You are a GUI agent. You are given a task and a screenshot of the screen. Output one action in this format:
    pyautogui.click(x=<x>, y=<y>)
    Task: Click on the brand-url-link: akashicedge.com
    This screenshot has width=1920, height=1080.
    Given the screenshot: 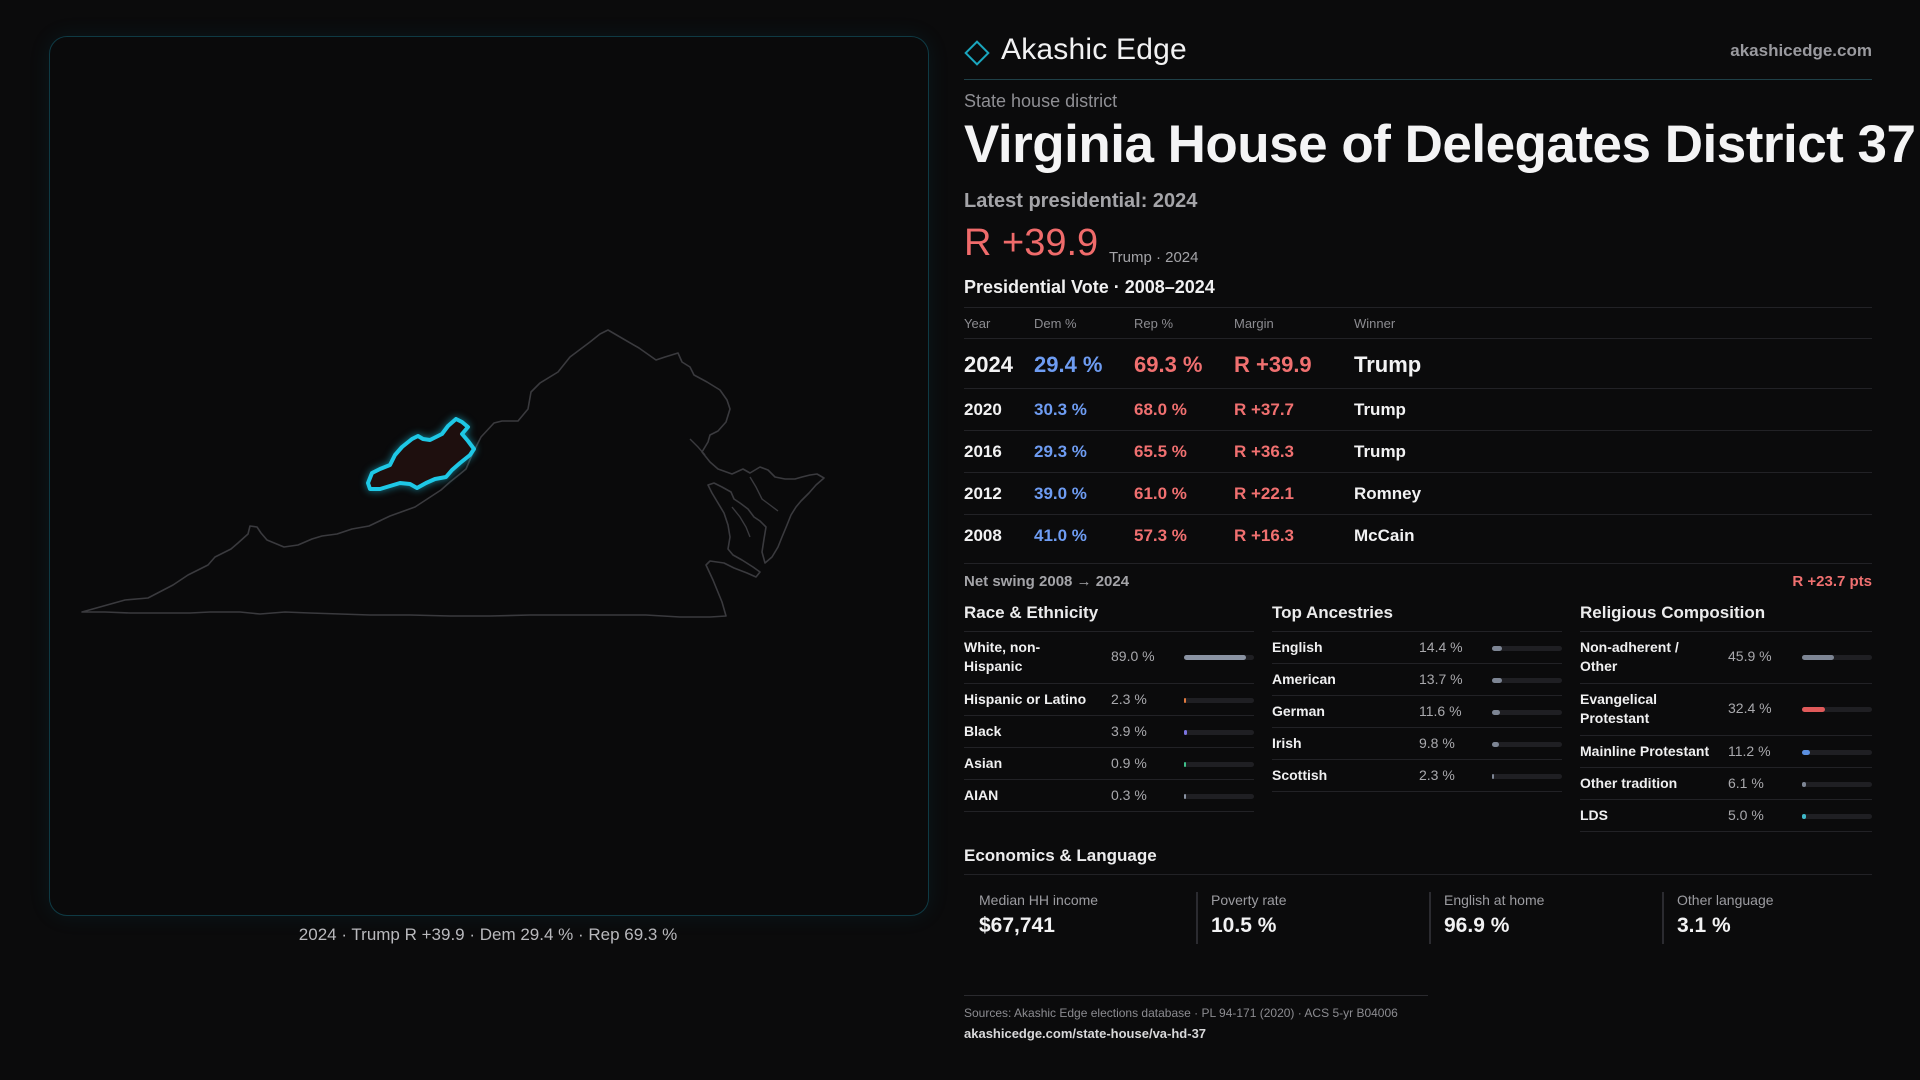 What is the action you would take?
    pyautogui.click(x=1801, y=50)
    